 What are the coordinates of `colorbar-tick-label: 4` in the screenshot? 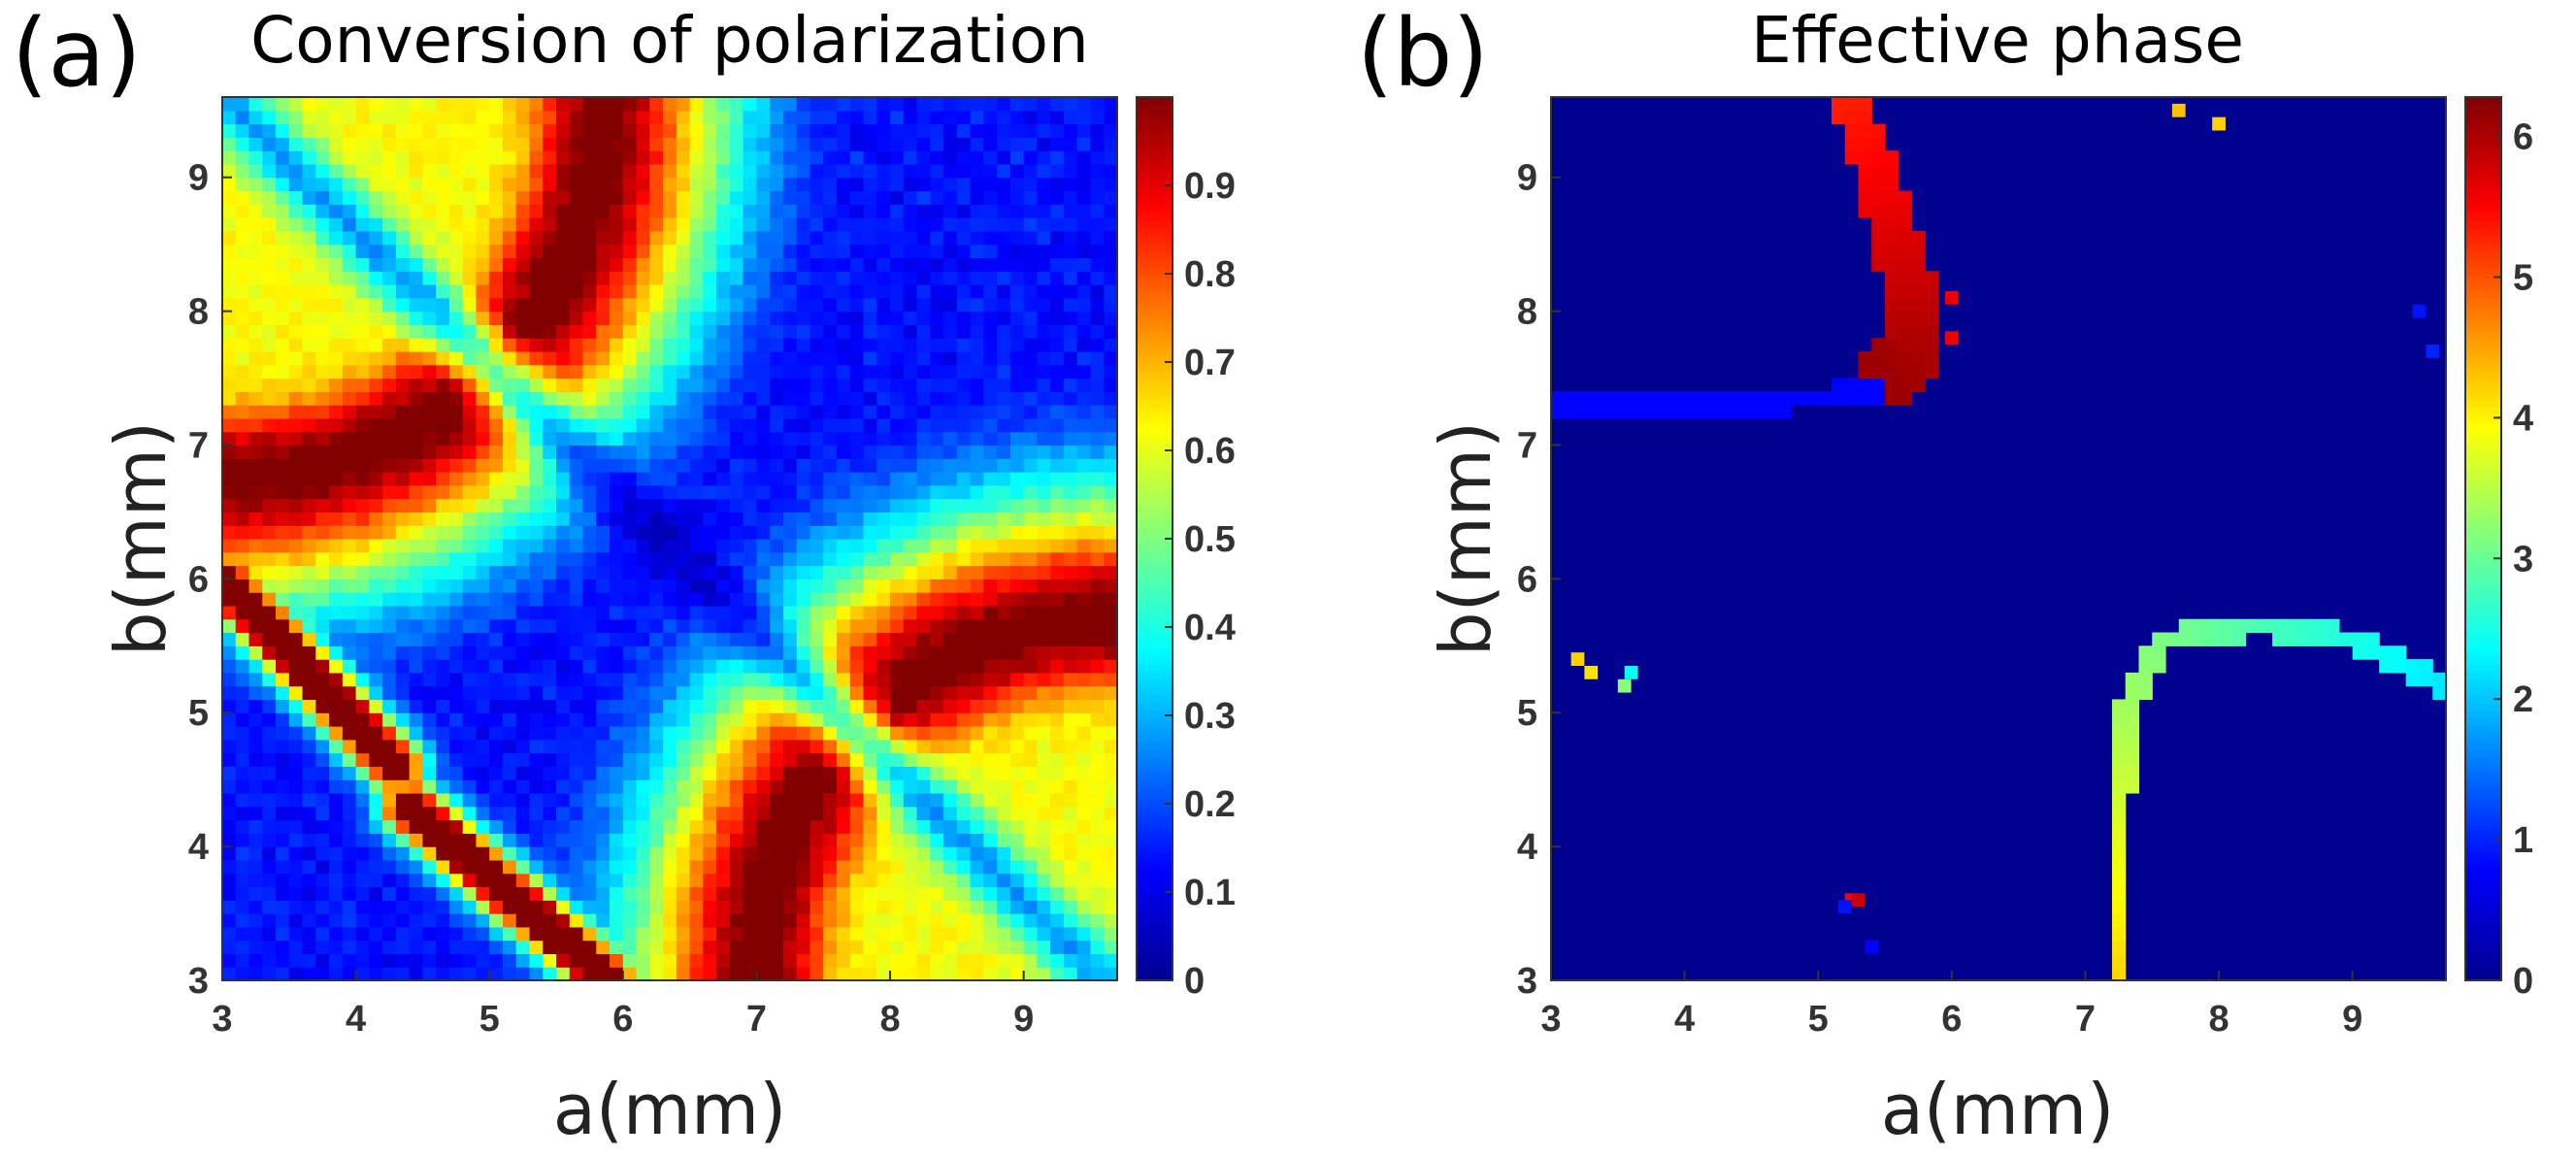 It's located at (2523, 419).